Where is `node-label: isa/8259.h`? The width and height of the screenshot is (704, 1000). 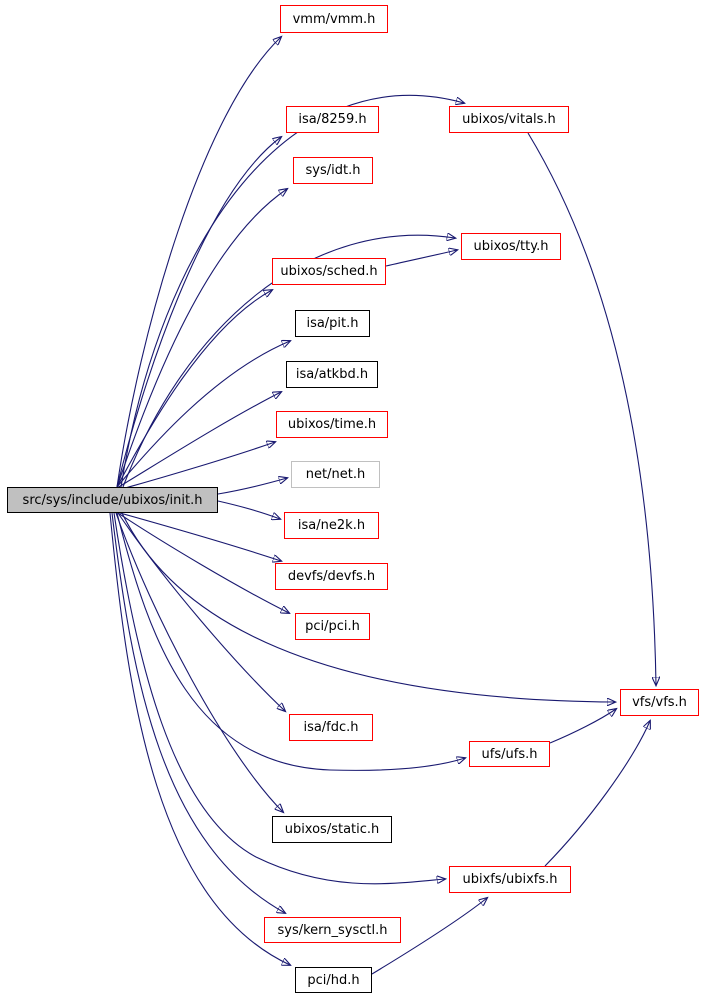
node-label: isa/8259.h is located at coordinates (332, 119).